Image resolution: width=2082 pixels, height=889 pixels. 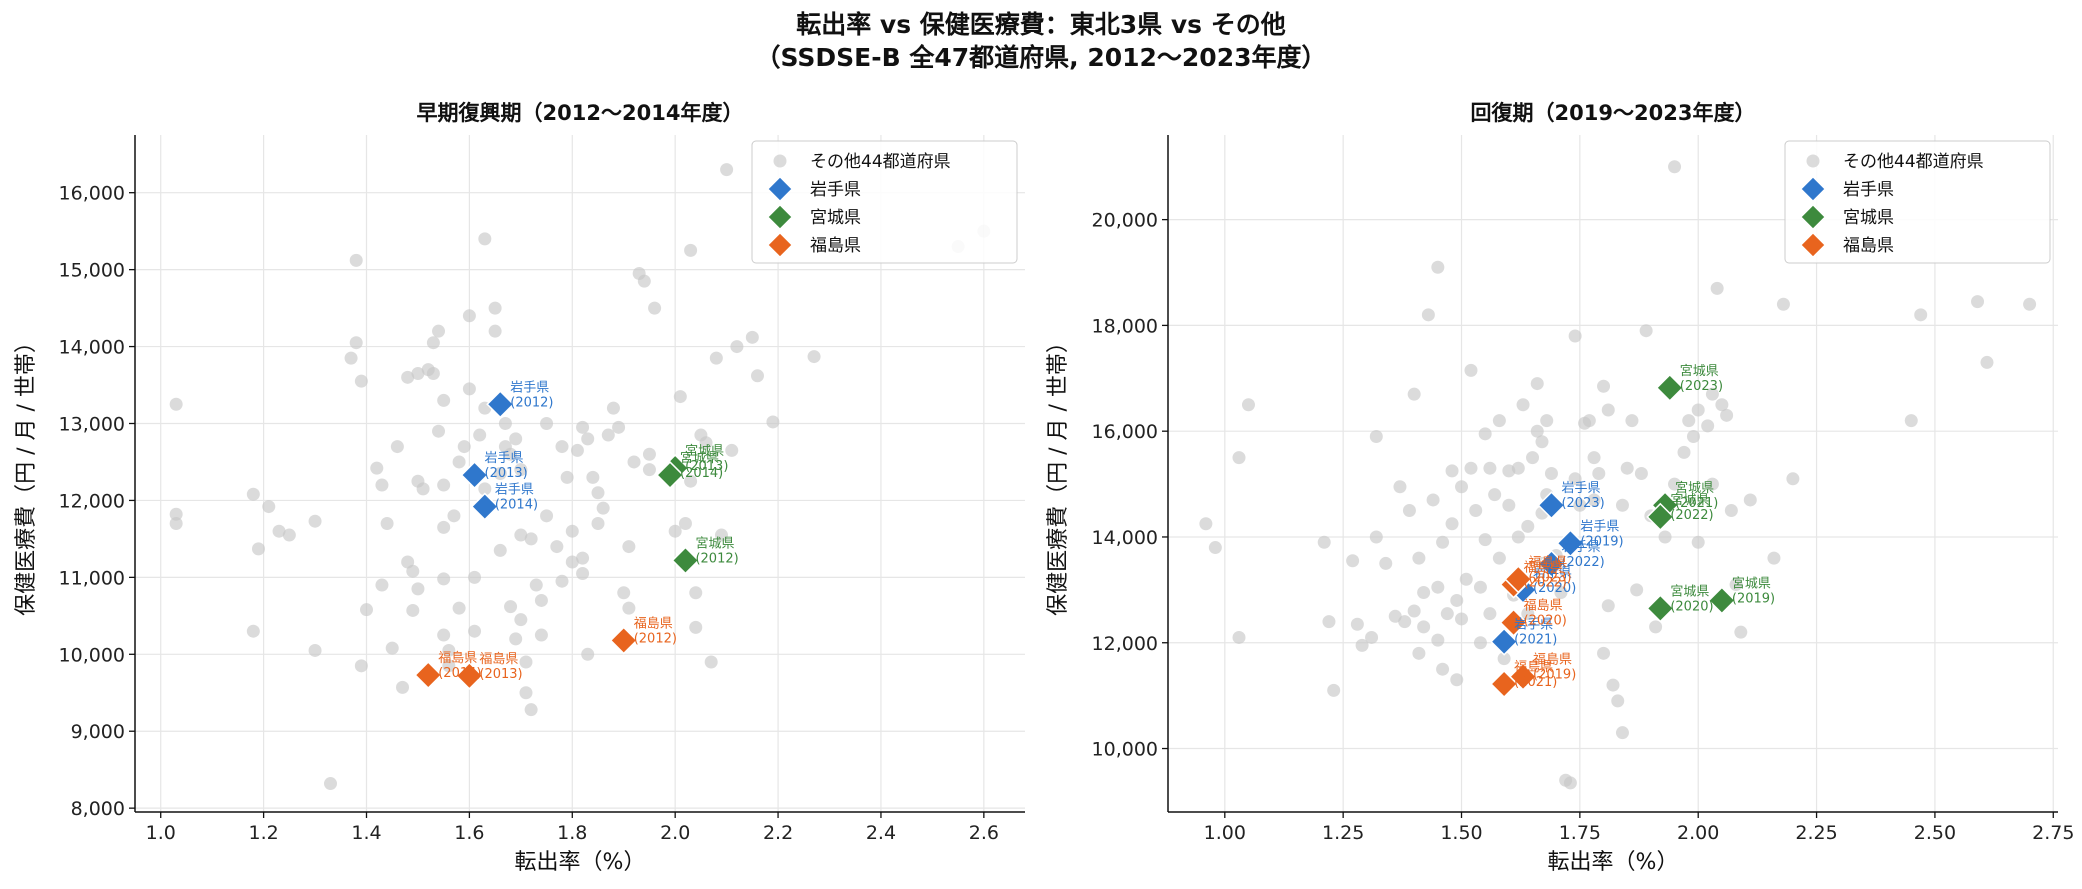 I want to click on x-tick-label: 1.2, so click(x=264, y=833).